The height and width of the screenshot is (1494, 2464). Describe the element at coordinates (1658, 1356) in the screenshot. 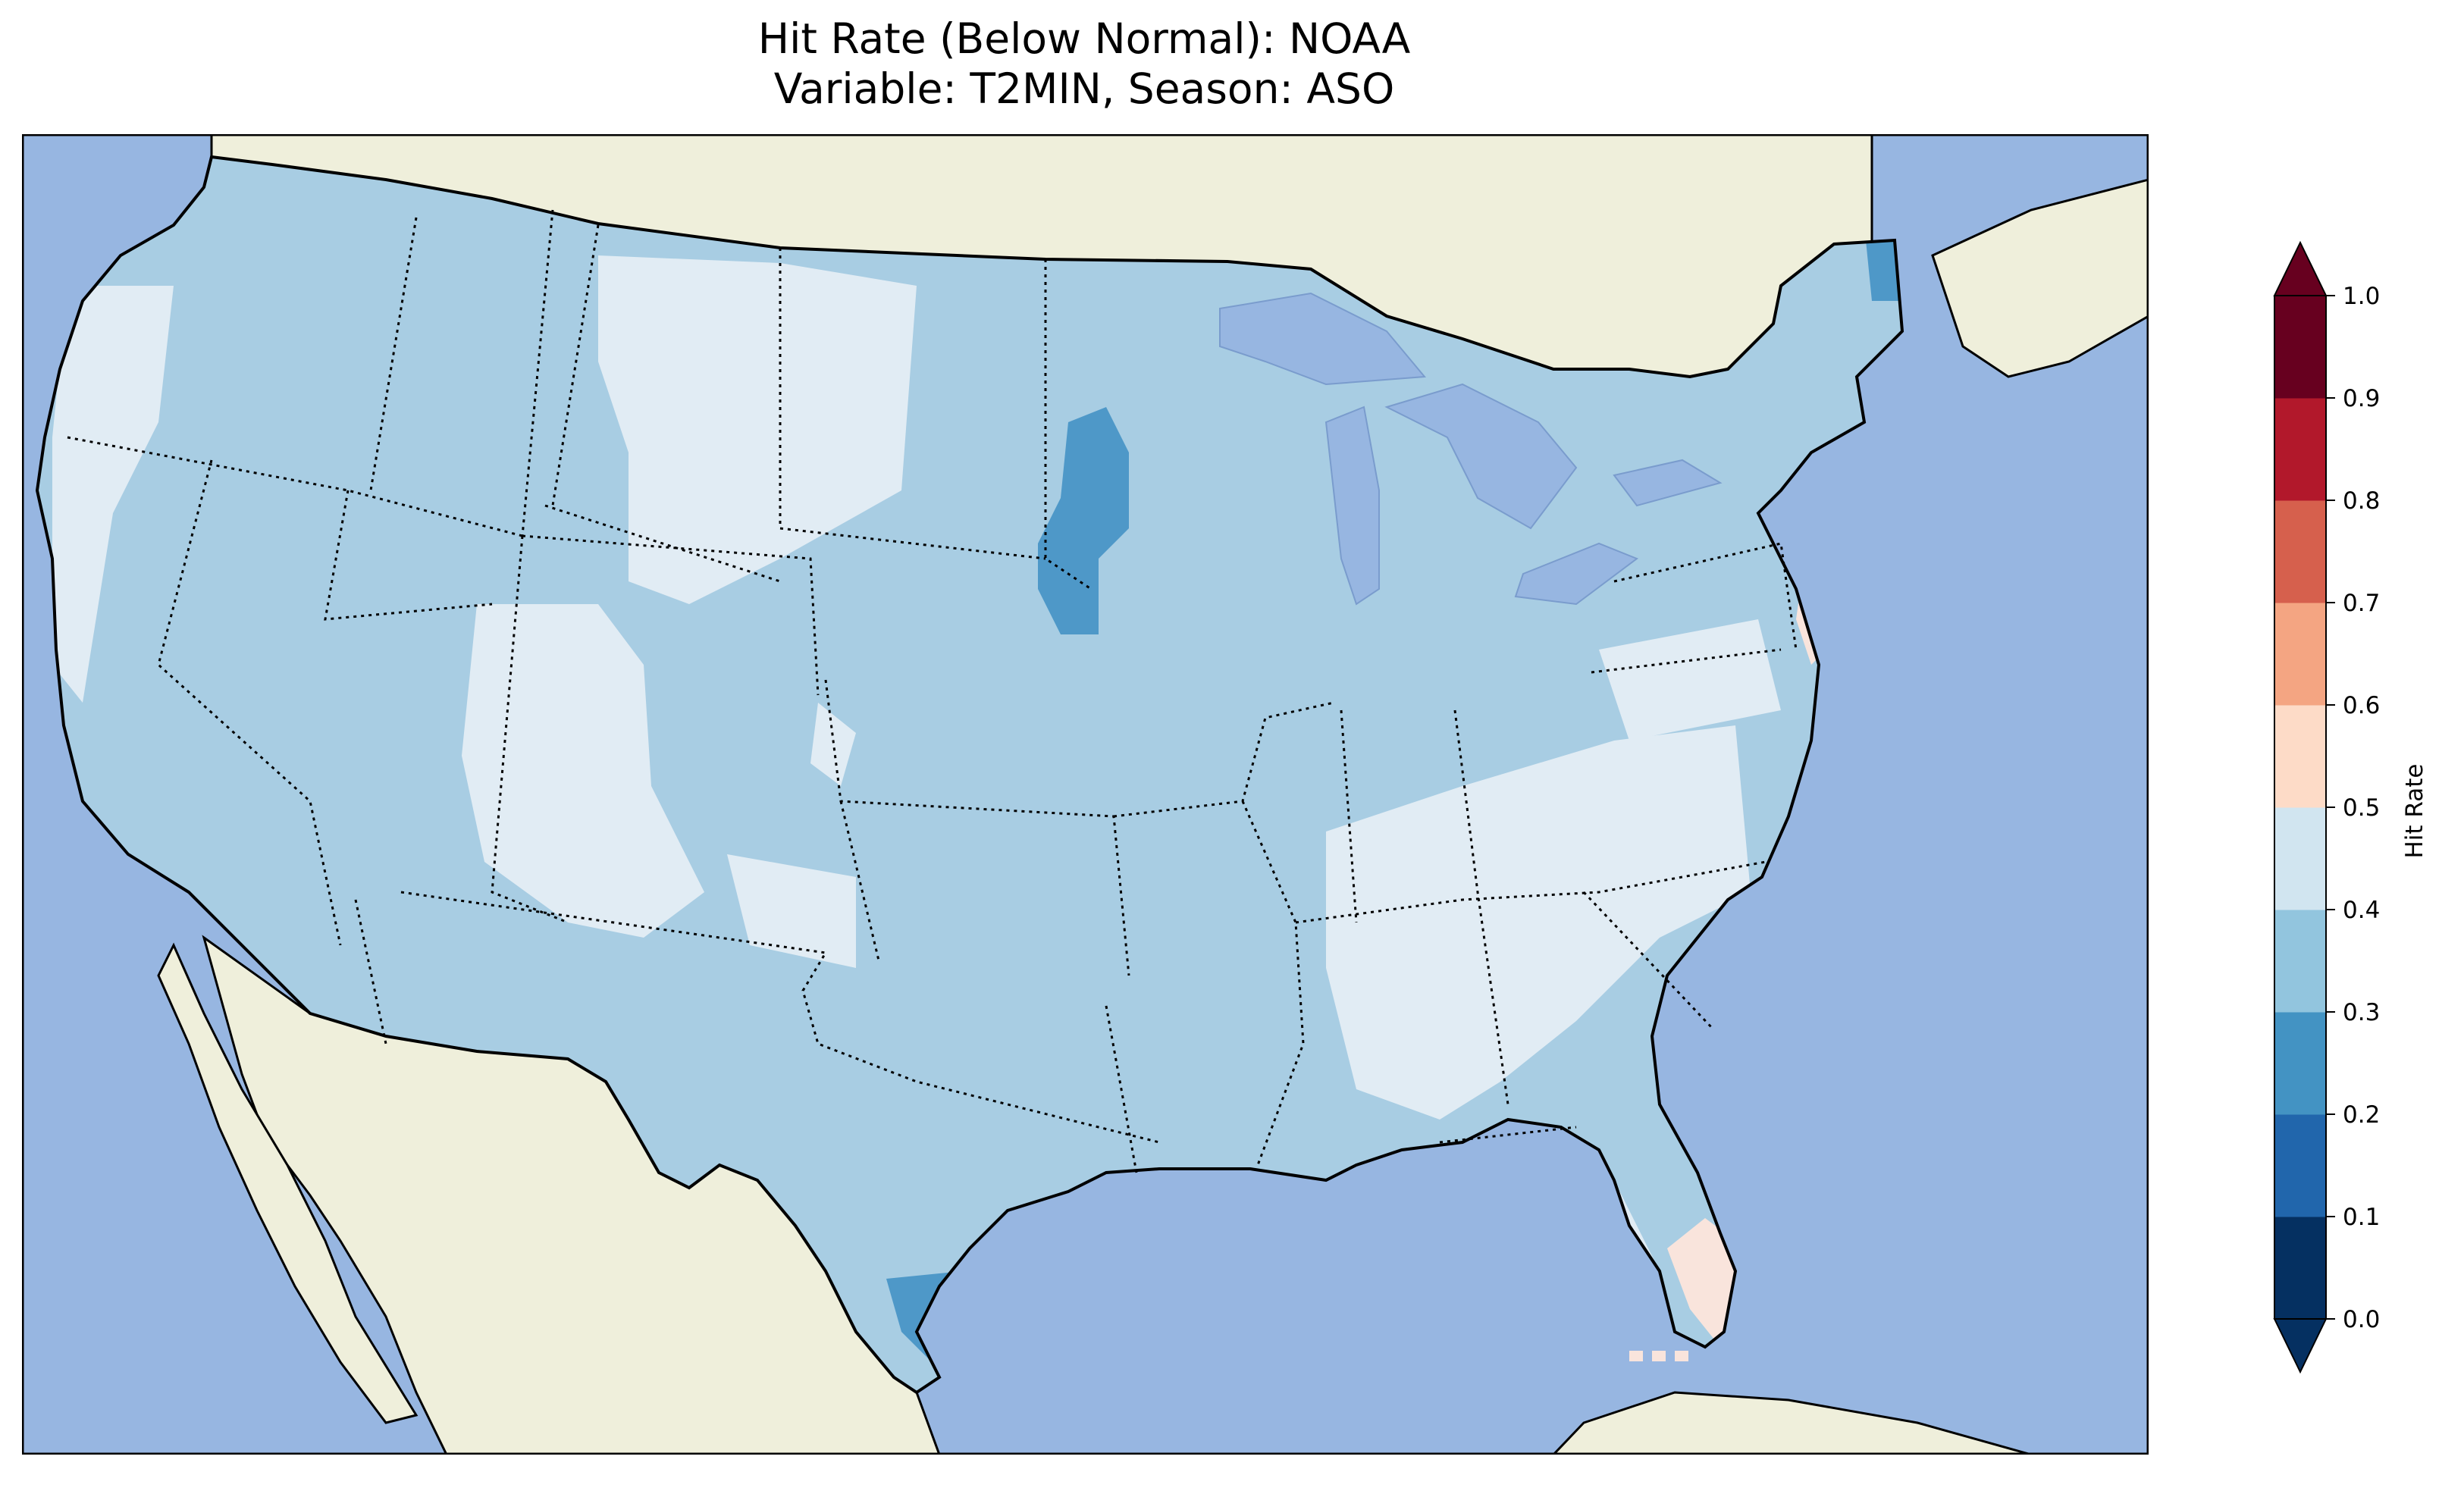

I see `florida-keys` at that location.